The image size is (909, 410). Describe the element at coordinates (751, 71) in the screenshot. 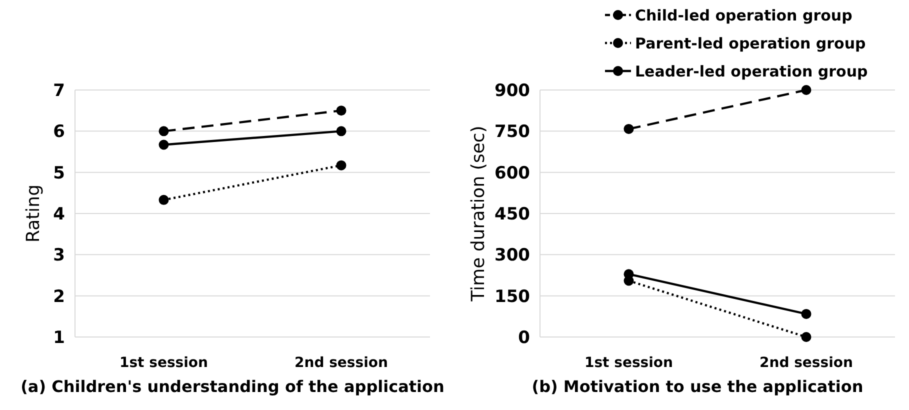

I see `legend-label: Leader-led operation group` at that location.